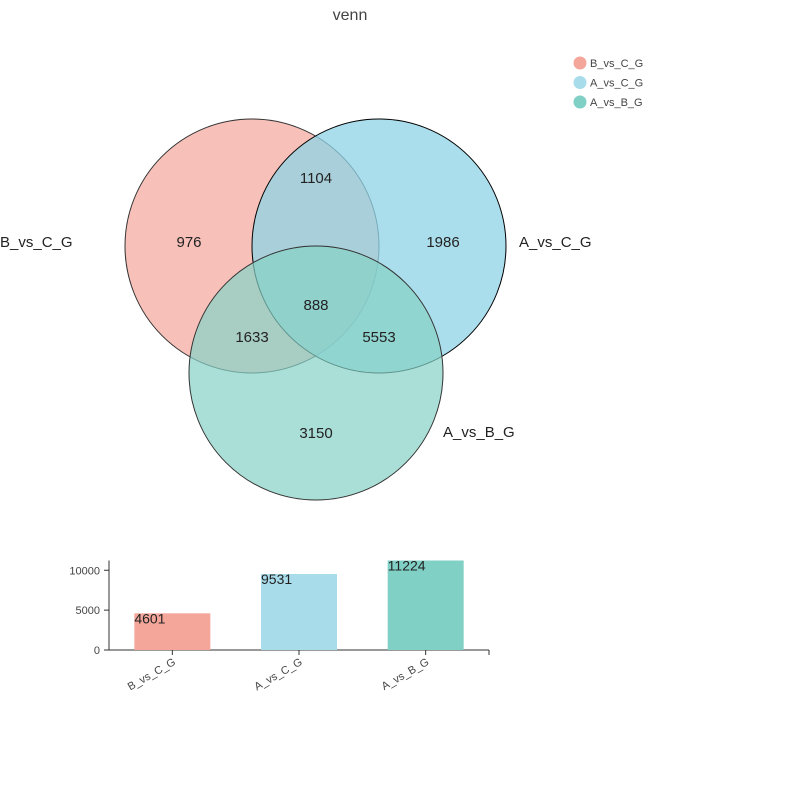  What do you see at coordinates (407, 566) in the screenshot?
I see `bar-value-label-a-vs-b-g: 11224` at bounding box center [407, 566].